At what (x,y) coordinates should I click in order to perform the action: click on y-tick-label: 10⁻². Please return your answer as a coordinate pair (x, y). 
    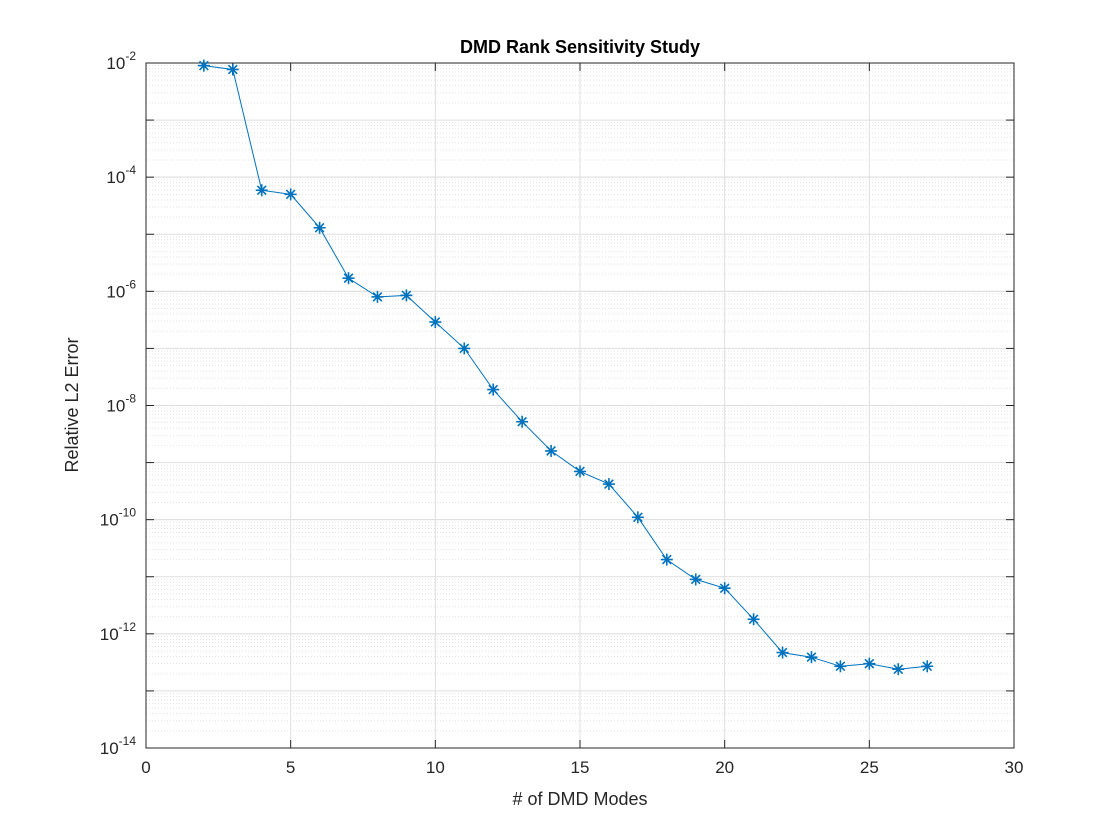
    Looking at the image, I should click on (121, 61).